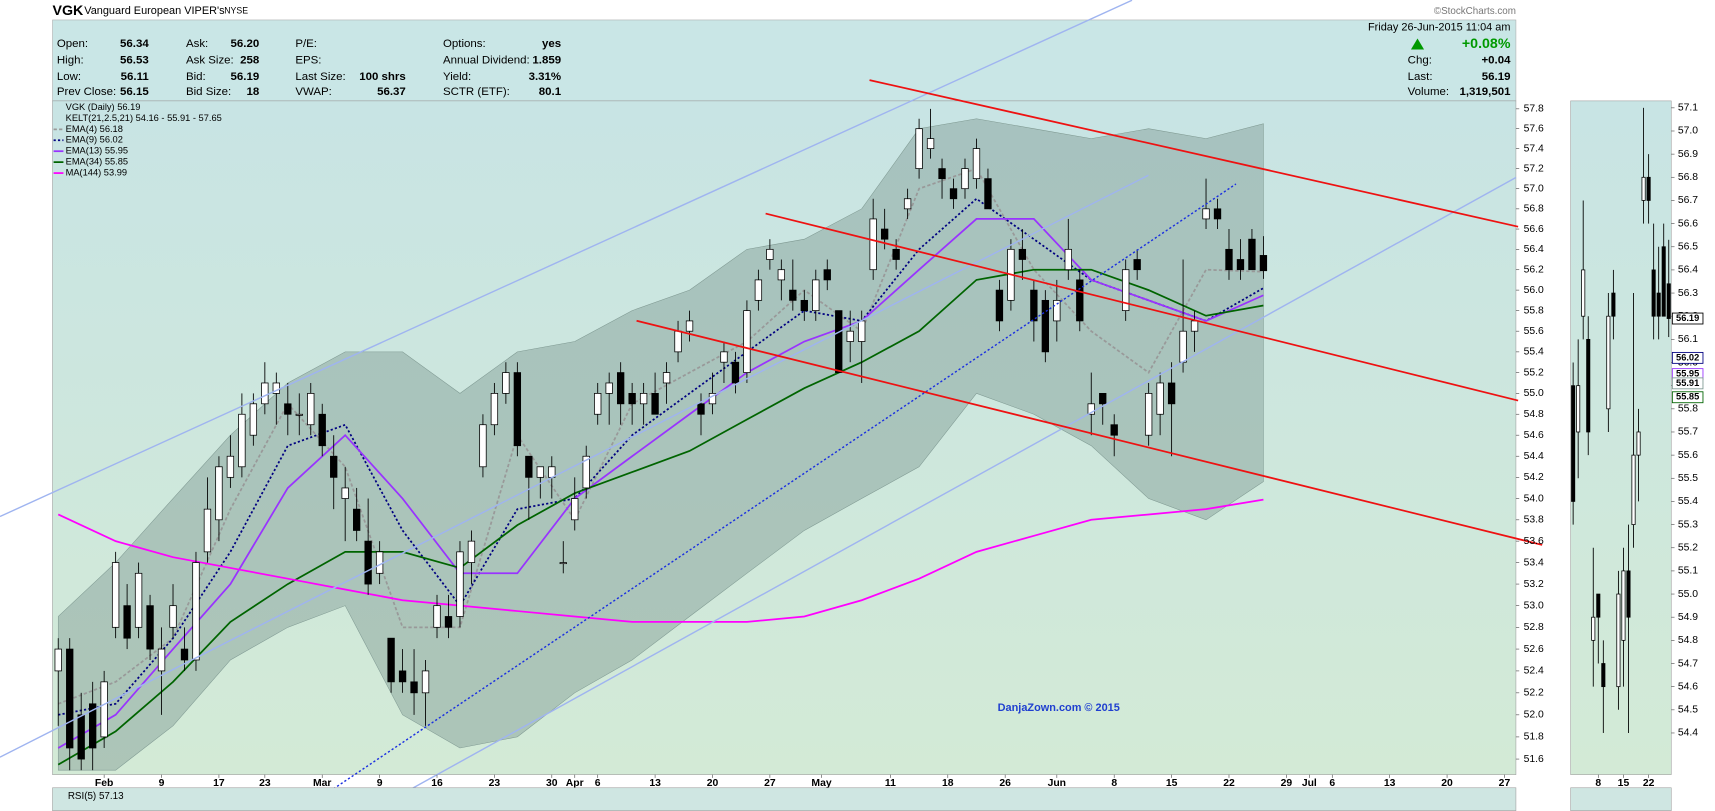 The width and height of the screenshot is (1715, 811). Describe the element at coordinates (1534, 249) in the screenshot. I see `y-tick-label: 56.4` at that location.